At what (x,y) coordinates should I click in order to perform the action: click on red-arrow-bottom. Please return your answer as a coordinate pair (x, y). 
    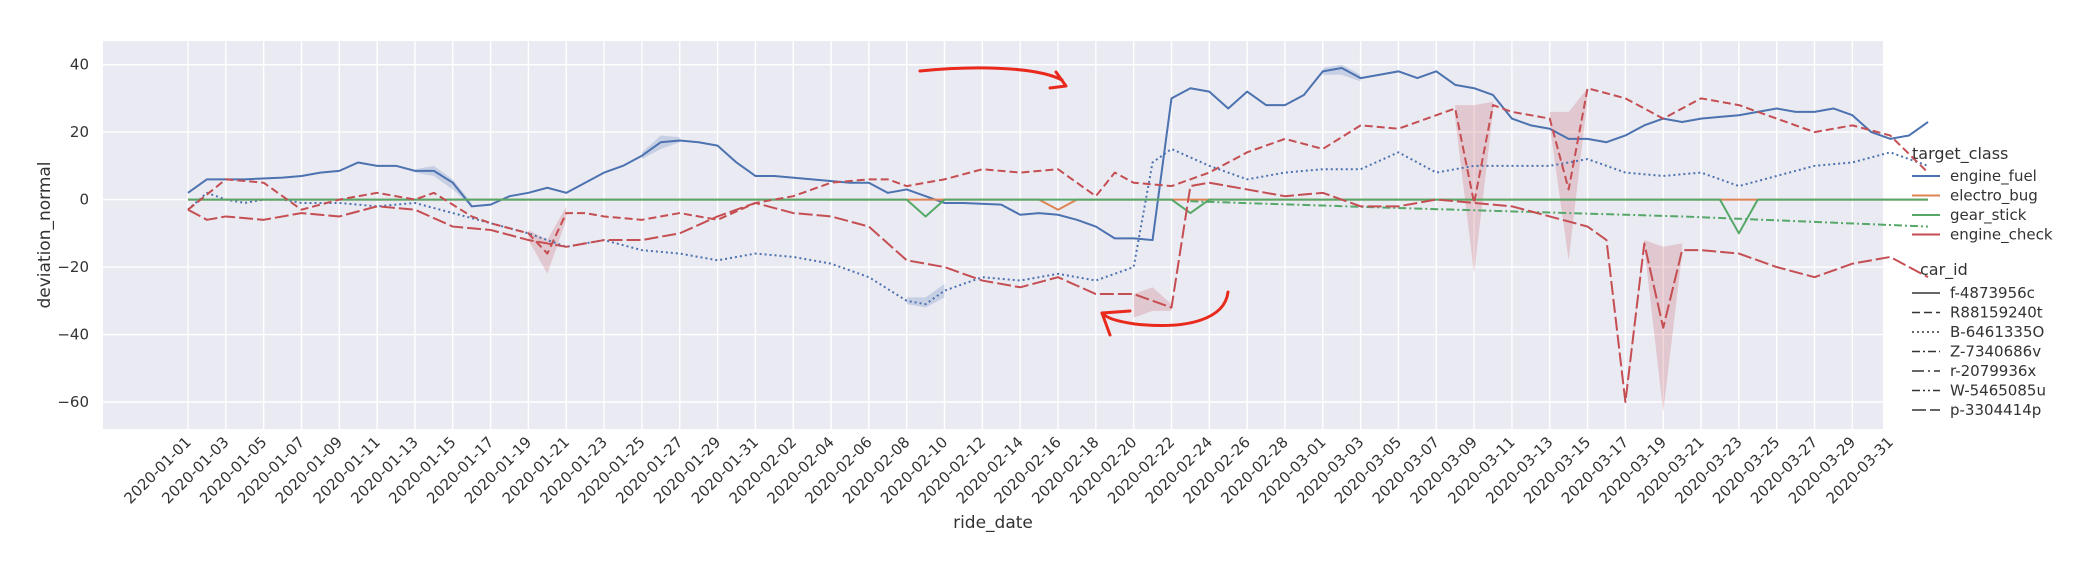
    Looking at the image, I should click on (1165, 309).